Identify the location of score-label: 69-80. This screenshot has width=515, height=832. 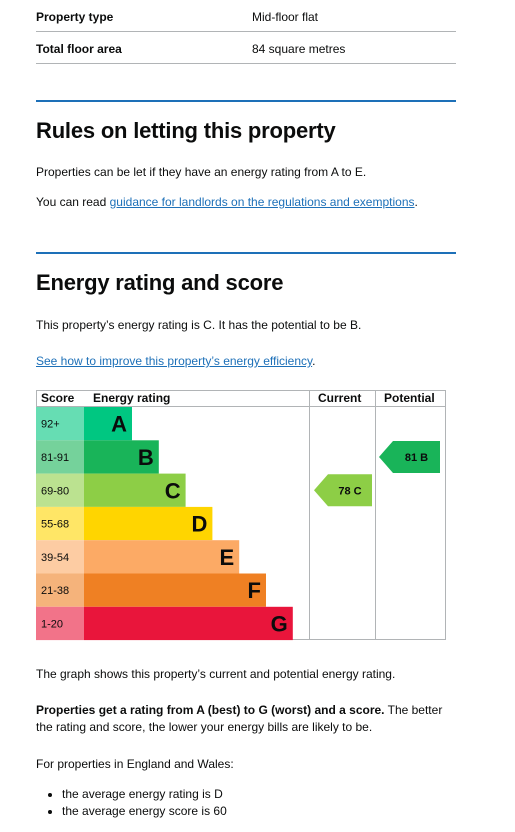
(55, 491).